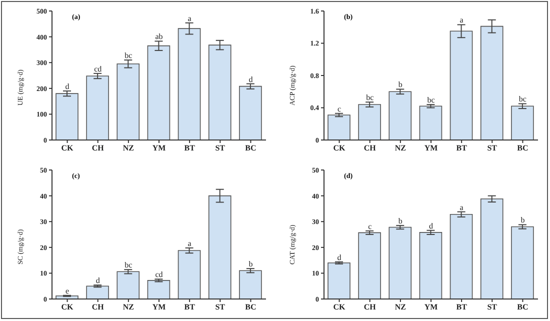 Image resolution: width=550 pixels, height=321 pixels. Describe the element at coordinates (159, 37) in the screenshot. I see `annotation: ab` at that location.